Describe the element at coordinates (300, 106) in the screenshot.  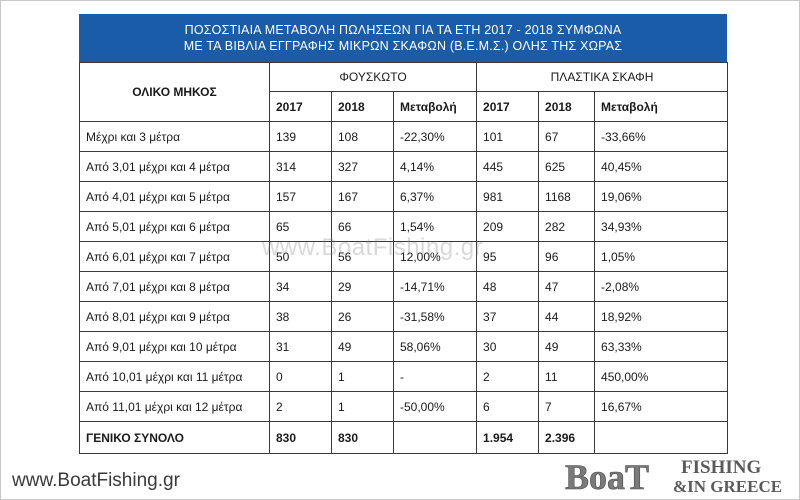
I see `inflatable-2017-header: 2017` at that location.